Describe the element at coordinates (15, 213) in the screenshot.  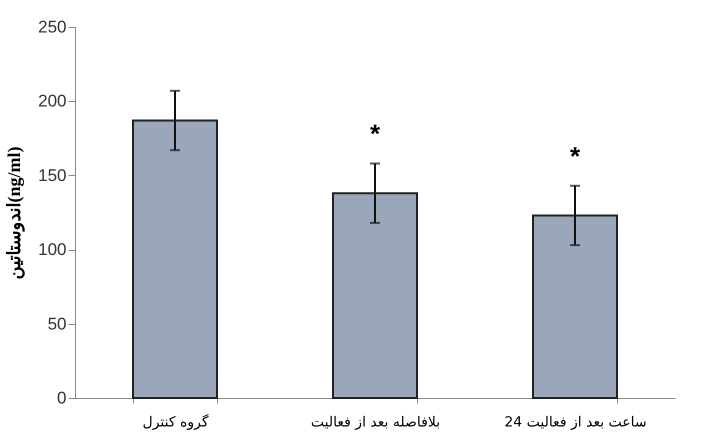
I see `y-axis-title: اندوستاتین(ng/ml)` at that location.